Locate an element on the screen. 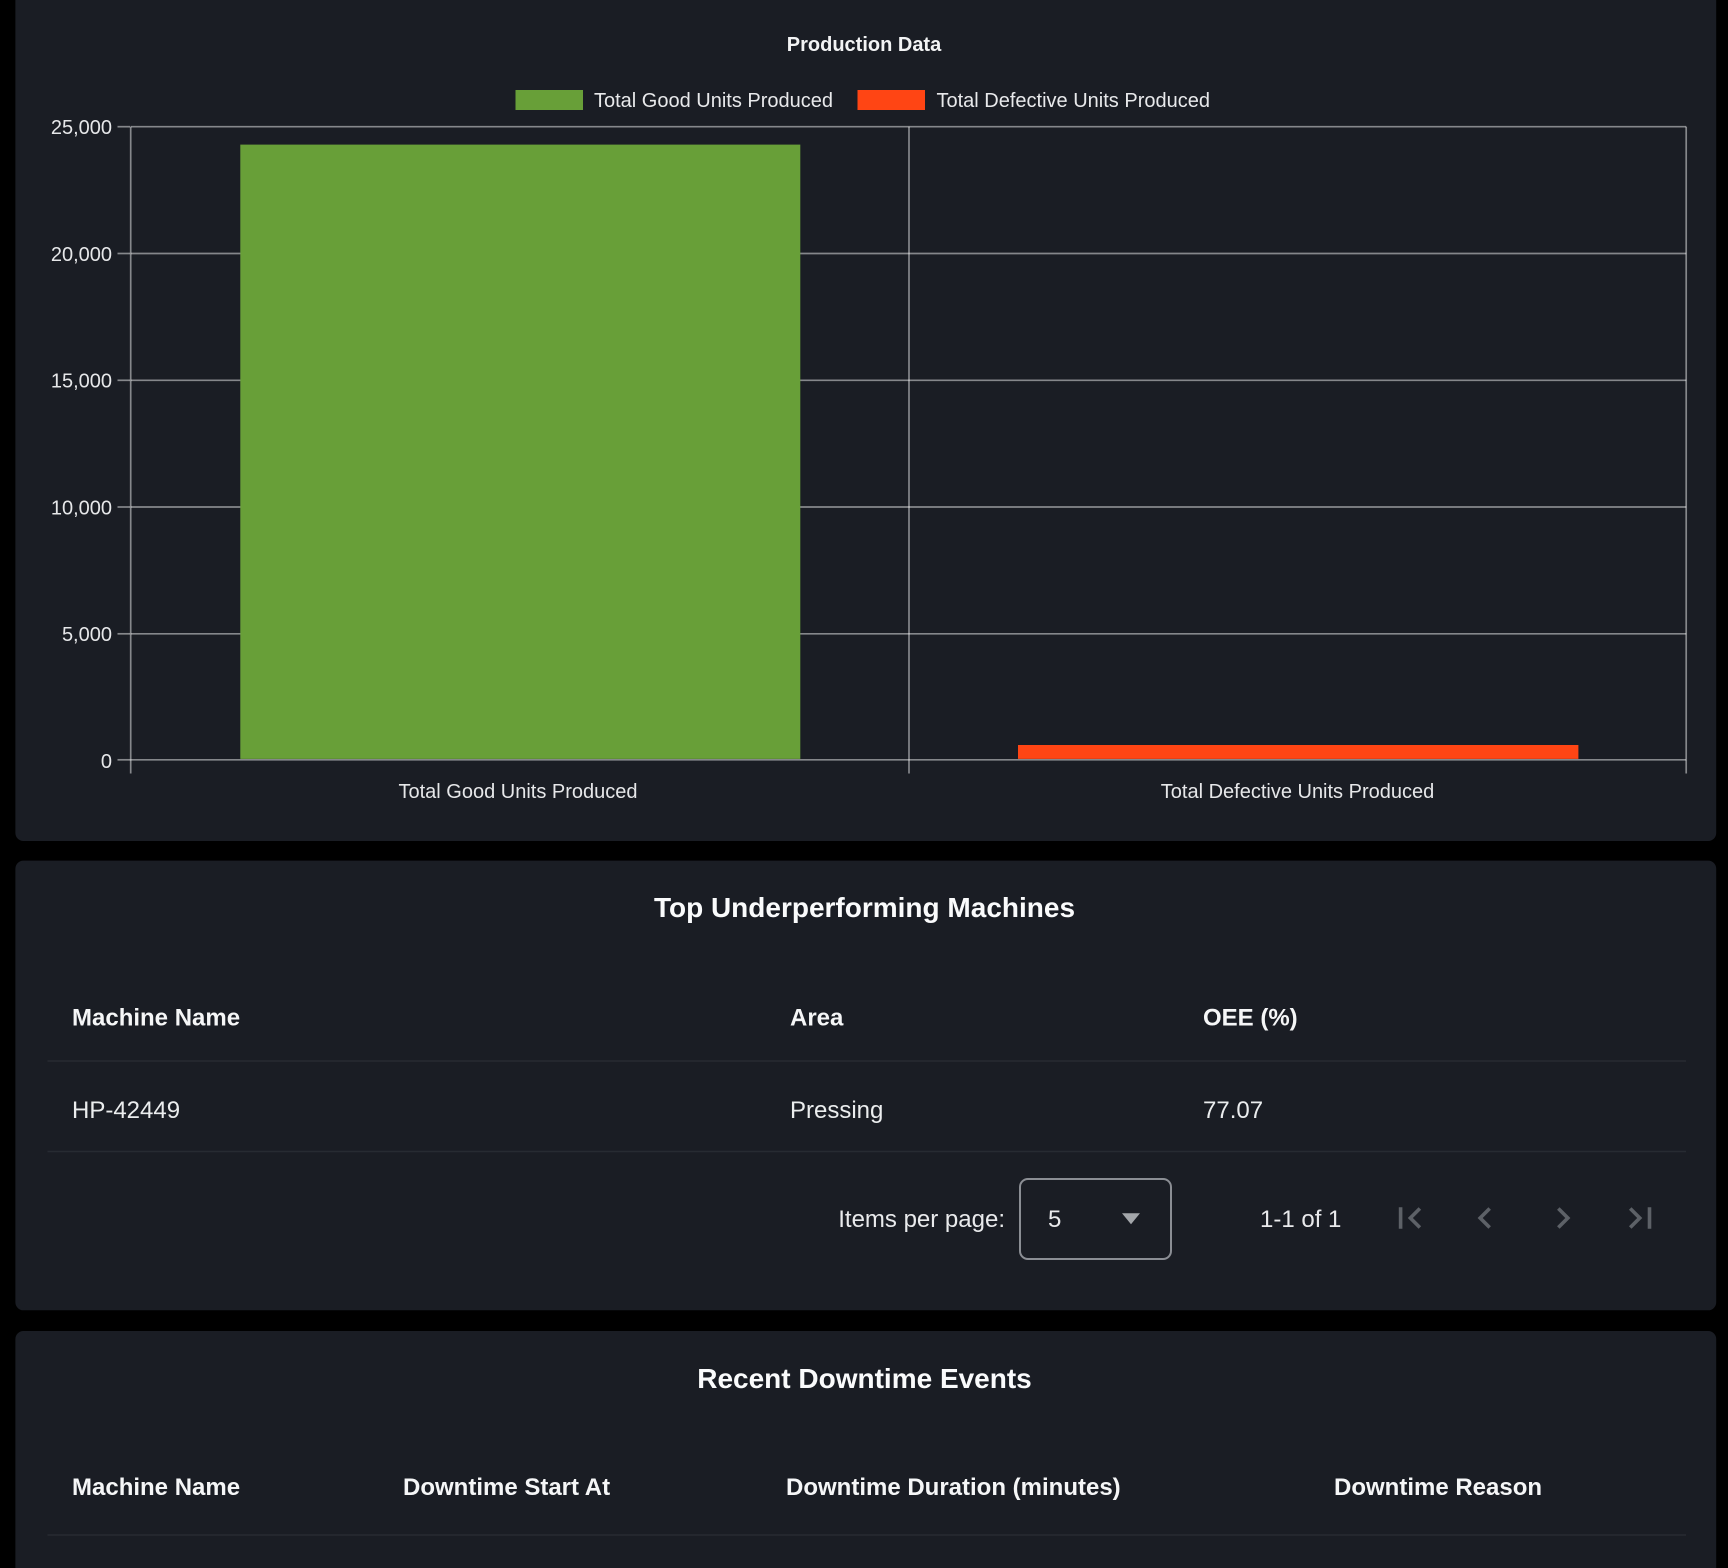 The image size is (1728, 1568). svg-text: 1-1 of 1 is located at coordinates (1300, 1219).